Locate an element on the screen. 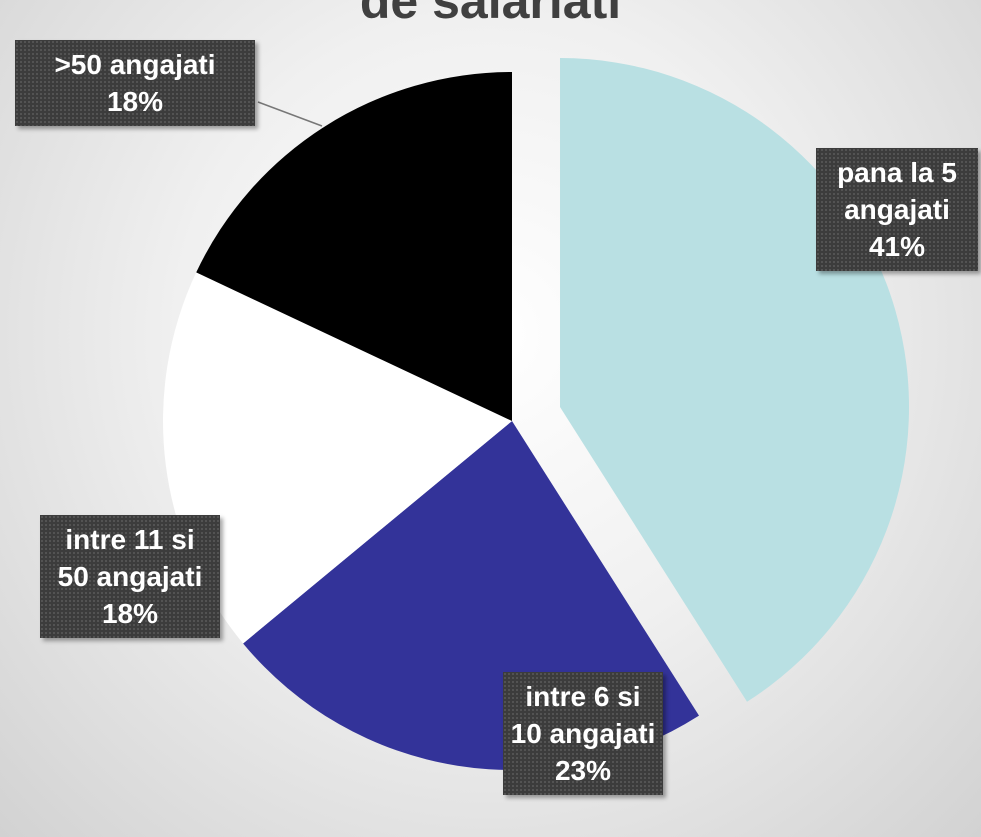 Image resolution: width=981 pixels, height=837 pixels. chart-title: de salariati is located at coordinates (490, 14).